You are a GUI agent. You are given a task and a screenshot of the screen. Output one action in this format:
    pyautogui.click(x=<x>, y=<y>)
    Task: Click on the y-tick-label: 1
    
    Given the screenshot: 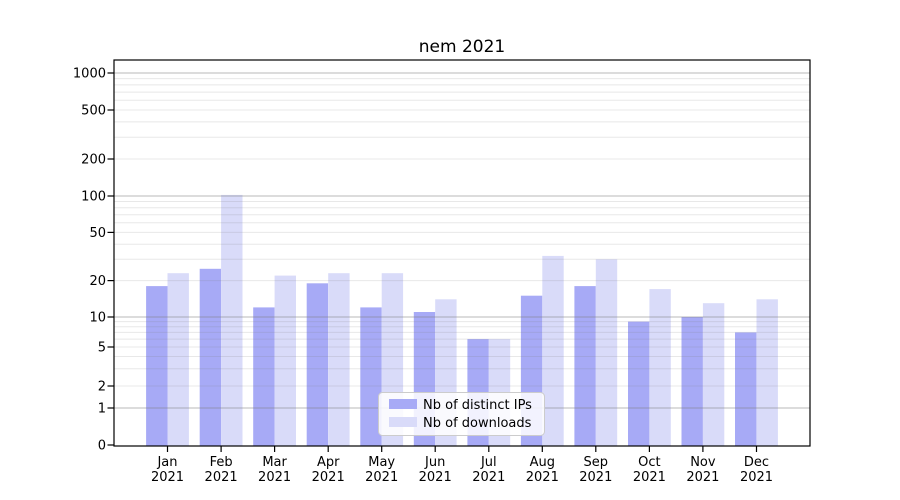 What is the action you would take?
    pyautogui.click(x=102, y=409)
    